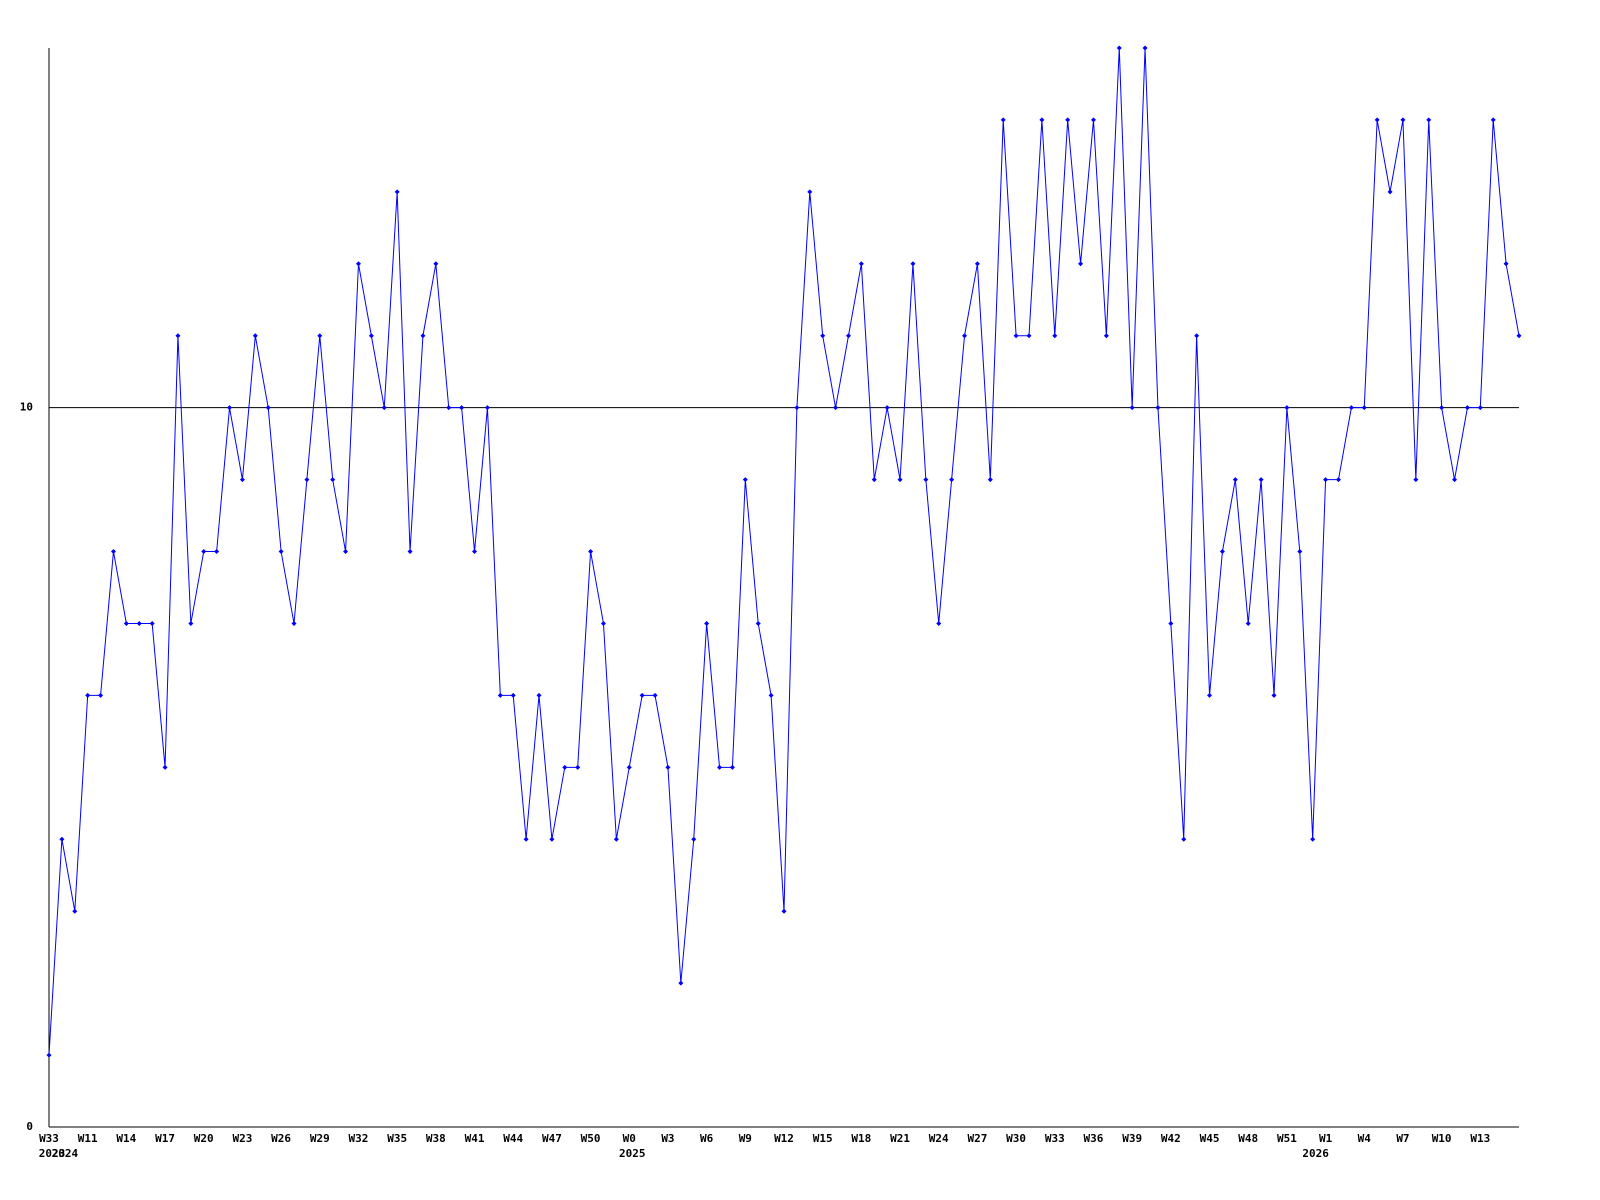 The image size is (1600, 1200). Describe the element at coordinates (65, 1153) in the screenshot. I see `year-label: 2024` at that location.